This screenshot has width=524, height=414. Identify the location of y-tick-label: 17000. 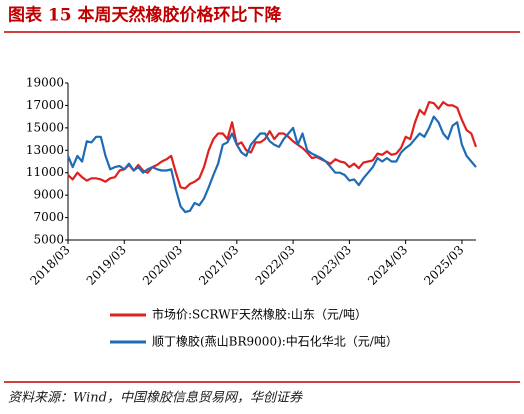
(45, 105).